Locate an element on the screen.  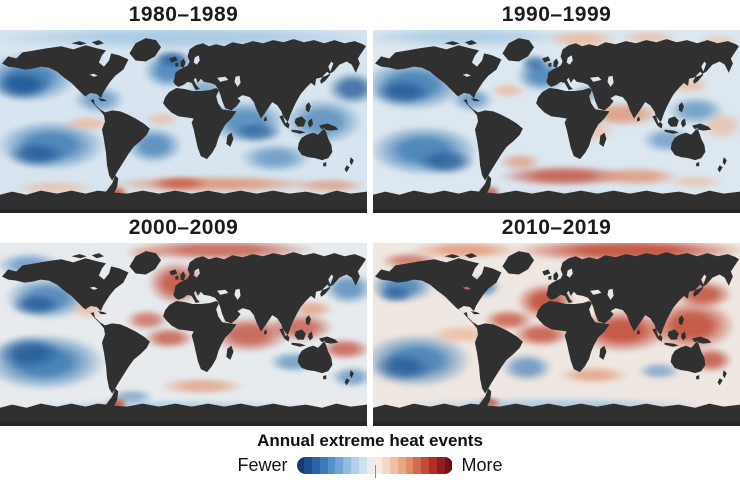
legend-colorbar is located at coordinates (374, 467).